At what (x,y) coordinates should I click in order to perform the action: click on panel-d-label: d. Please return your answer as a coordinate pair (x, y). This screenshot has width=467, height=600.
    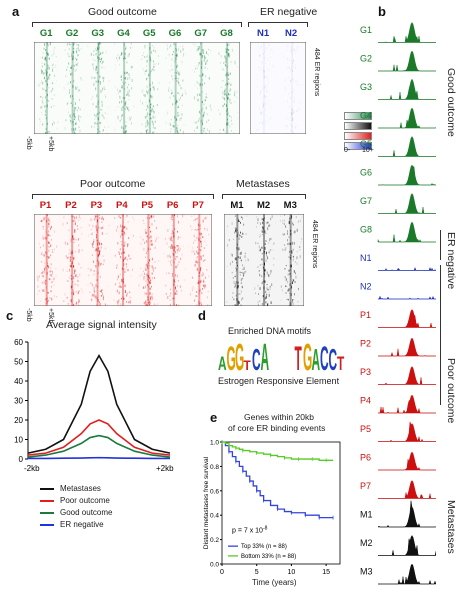
    Looking at the image, I should click on (202, 315).